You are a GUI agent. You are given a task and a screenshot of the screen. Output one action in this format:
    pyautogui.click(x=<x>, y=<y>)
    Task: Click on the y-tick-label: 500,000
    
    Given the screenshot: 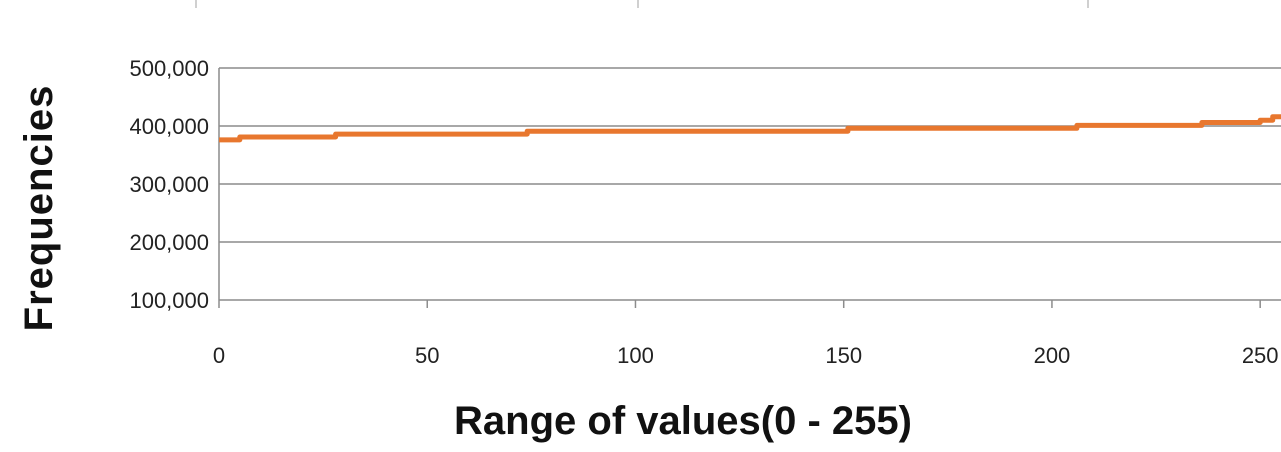 What is the action you would take?
    pyautogui.click(x=169, y=68)
    